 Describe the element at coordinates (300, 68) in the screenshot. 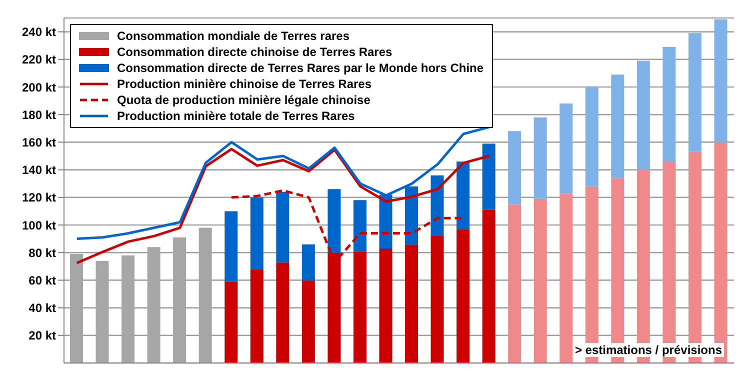

I see `legend-label: Consommation directe de Terres Rares par le Monde hors Chine` at that location.